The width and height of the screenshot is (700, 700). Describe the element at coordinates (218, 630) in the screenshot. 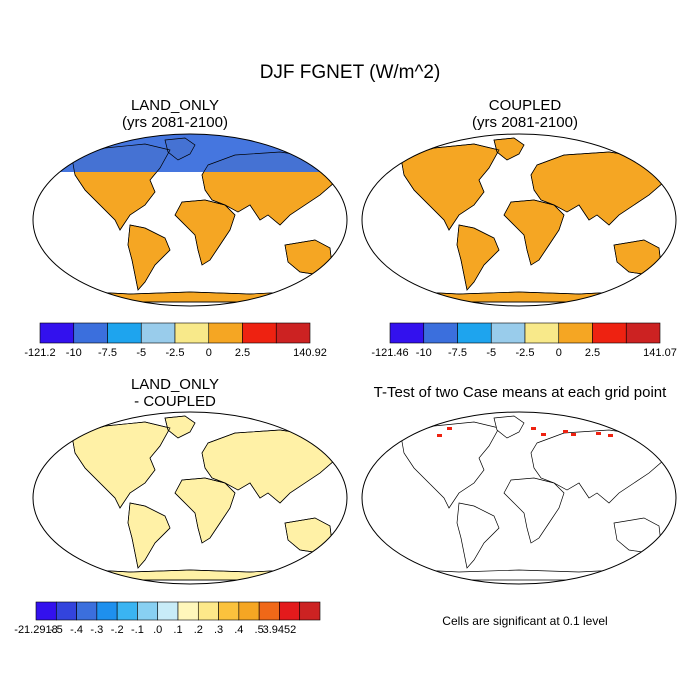

I see `colorbar-label: .3` at that location.